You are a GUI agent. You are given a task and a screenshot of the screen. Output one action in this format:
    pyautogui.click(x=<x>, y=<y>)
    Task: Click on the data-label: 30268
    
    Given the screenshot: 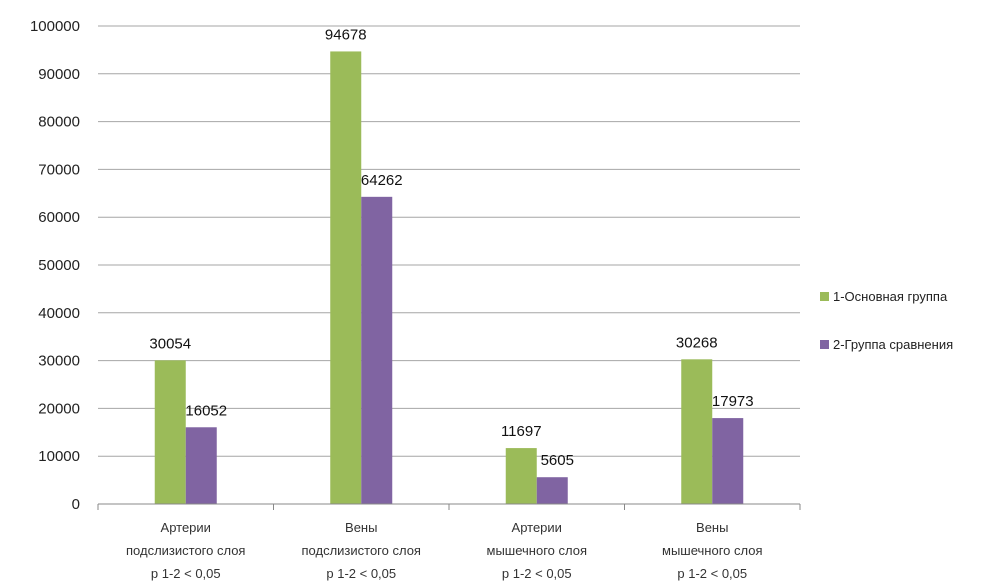 What is the action you would take?
    pyautogui.click(x=697, y=342)
    